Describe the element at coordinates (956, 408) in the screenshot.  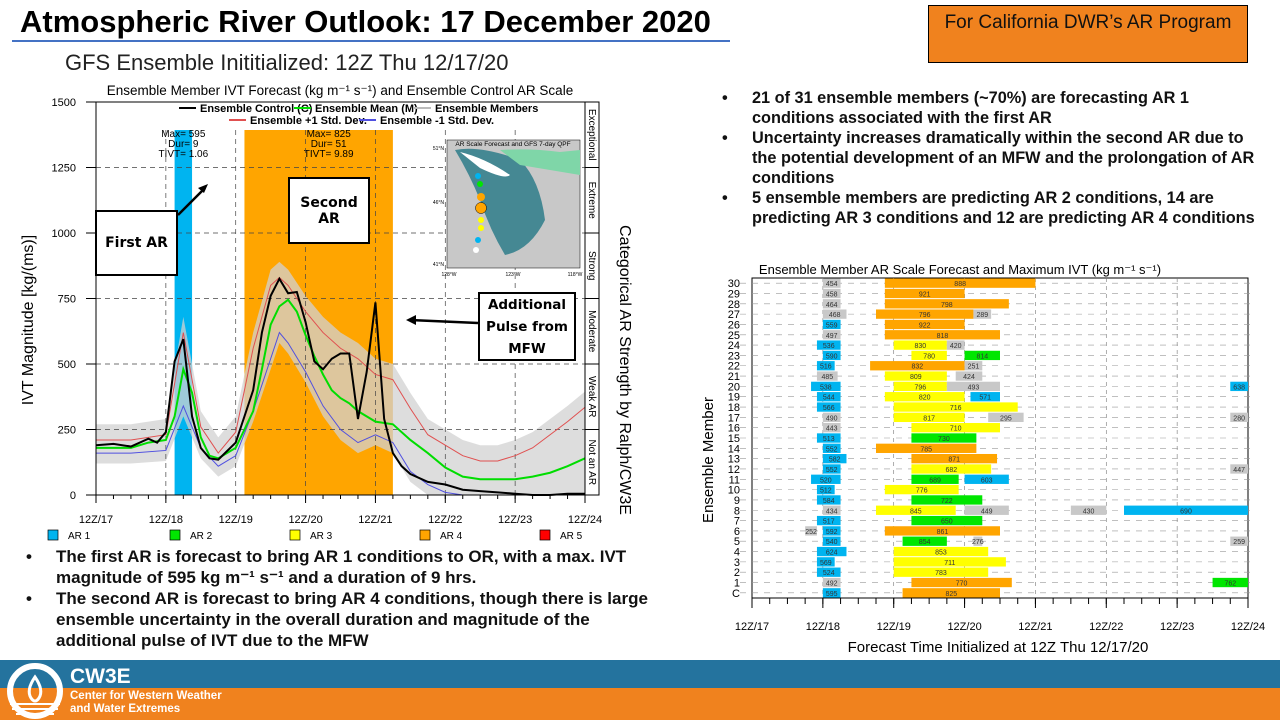
I see `max-ivt-label: 716` at that location.